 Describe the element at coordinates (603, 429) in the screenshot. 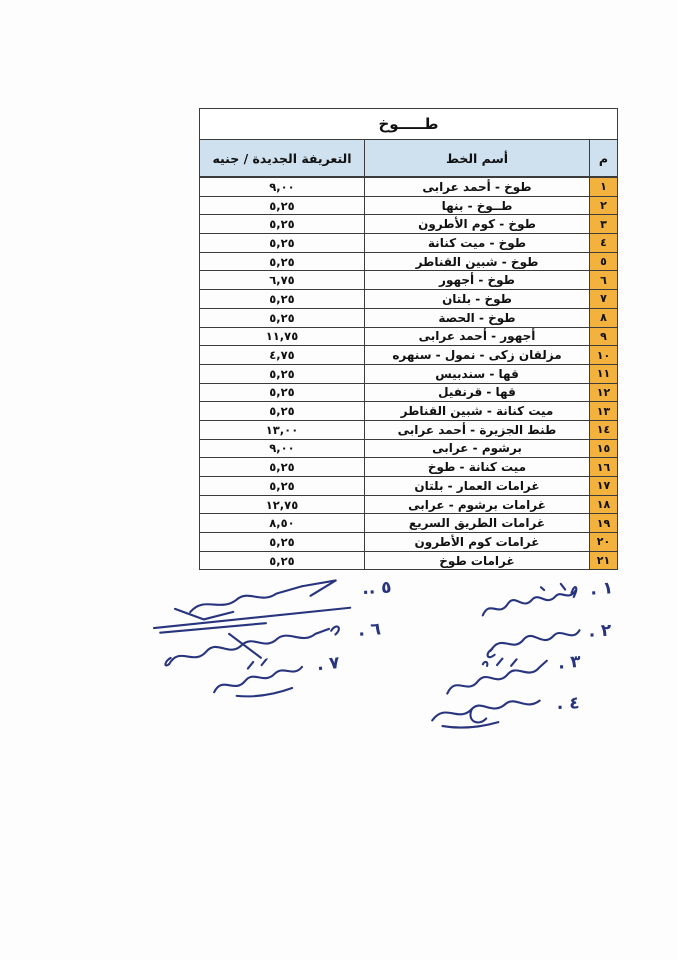

I see `row-number: ١٤` at that location.